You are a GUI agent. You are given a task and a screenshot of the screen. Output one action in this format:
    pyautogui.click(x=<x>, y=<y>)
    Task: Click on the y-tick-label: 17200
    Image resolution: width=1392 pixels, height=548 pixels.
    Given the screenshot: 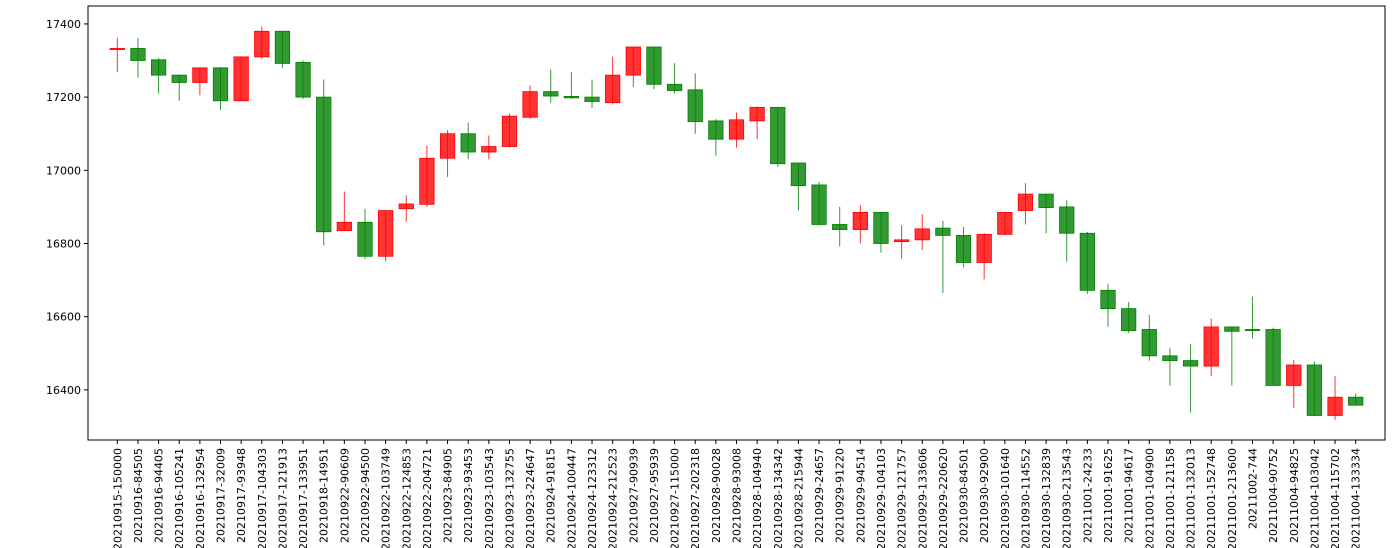 What is the action you would take?
    pyautogui.click(x=63, y=97)
    